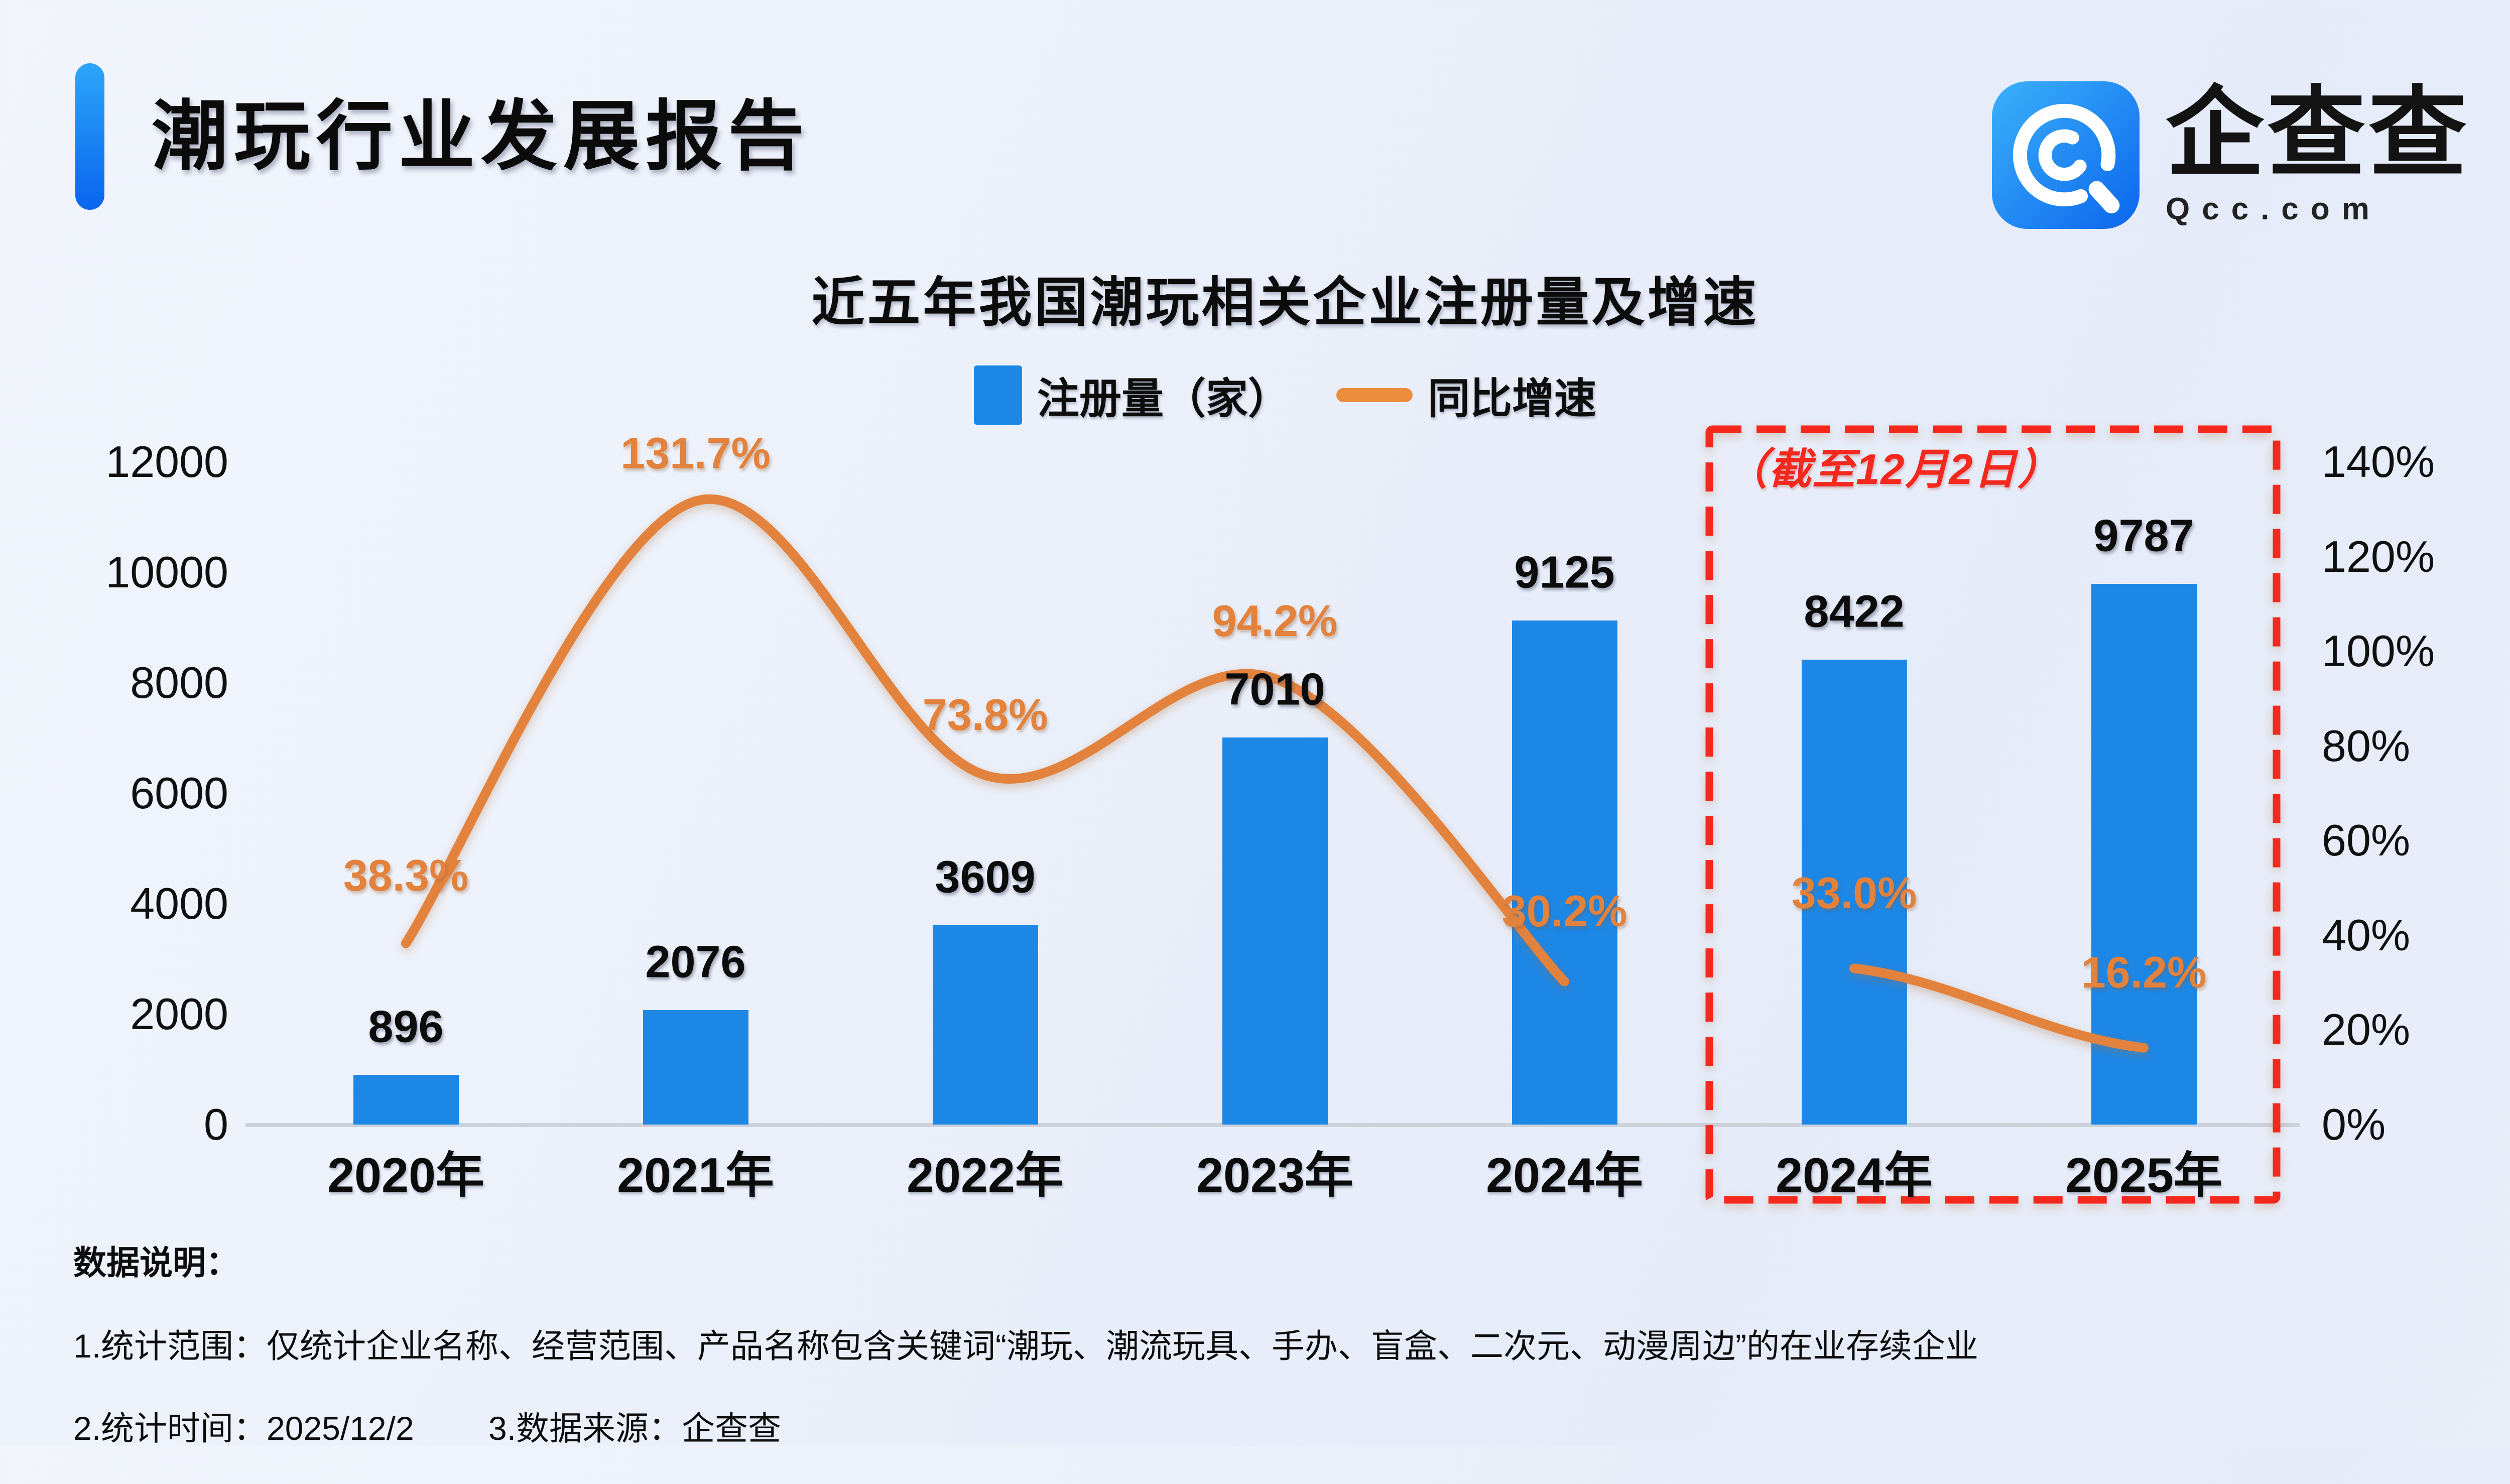  I want to click on legend-item-registrations: 注册量（家）, so click(1131, 395).